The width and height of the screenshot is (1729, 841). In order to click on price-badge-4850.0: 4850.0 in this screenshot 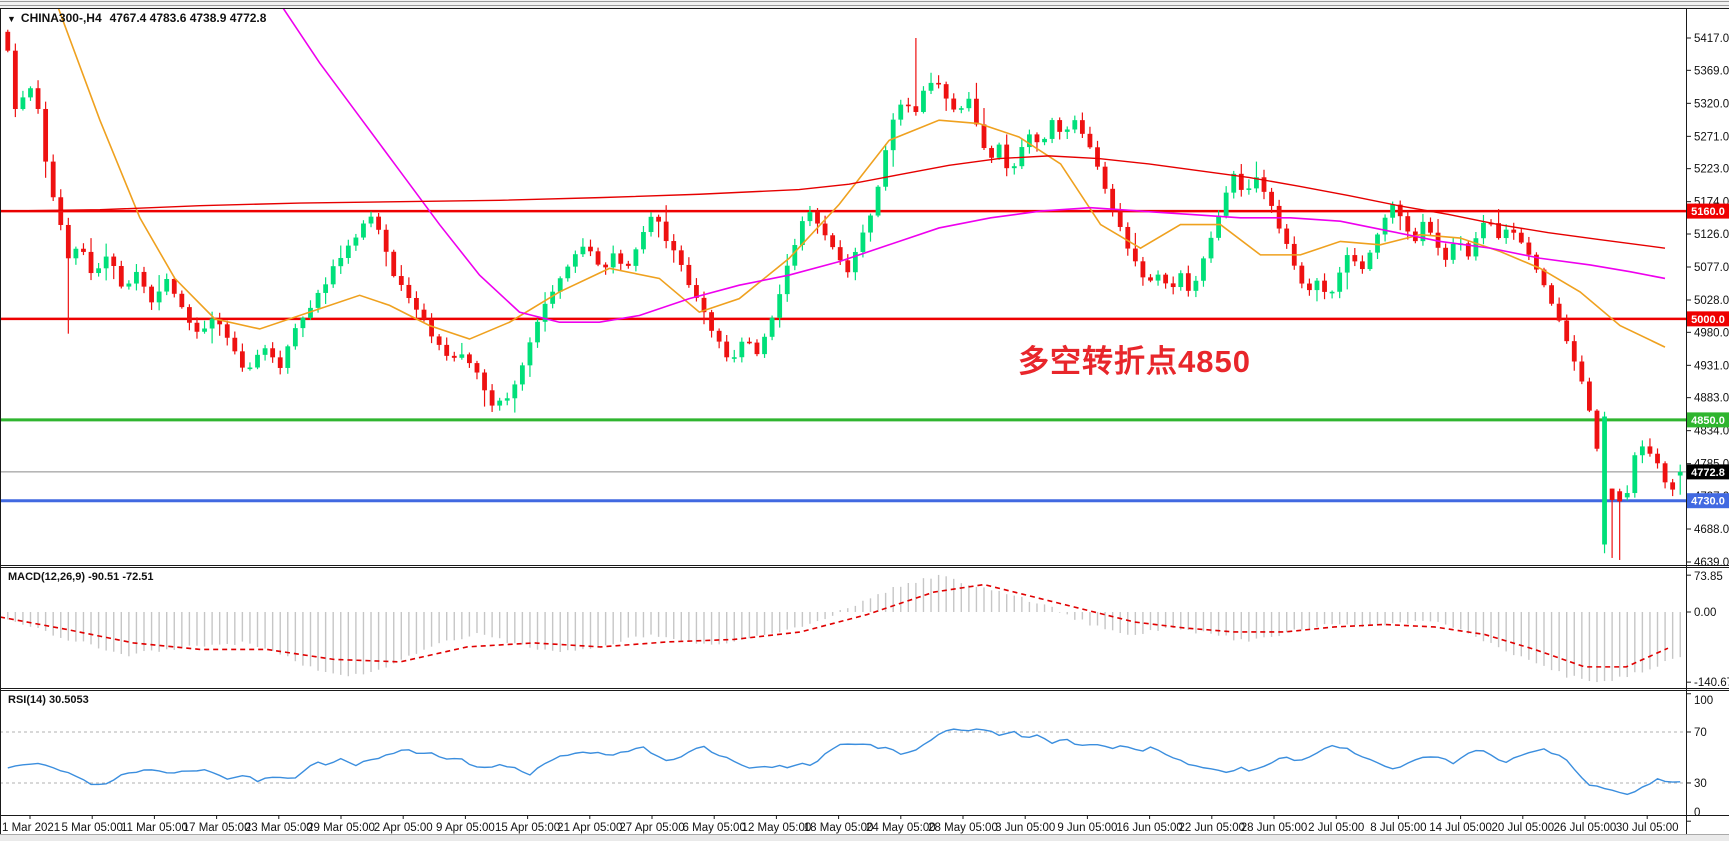, I will do `click(1708, 420)`.